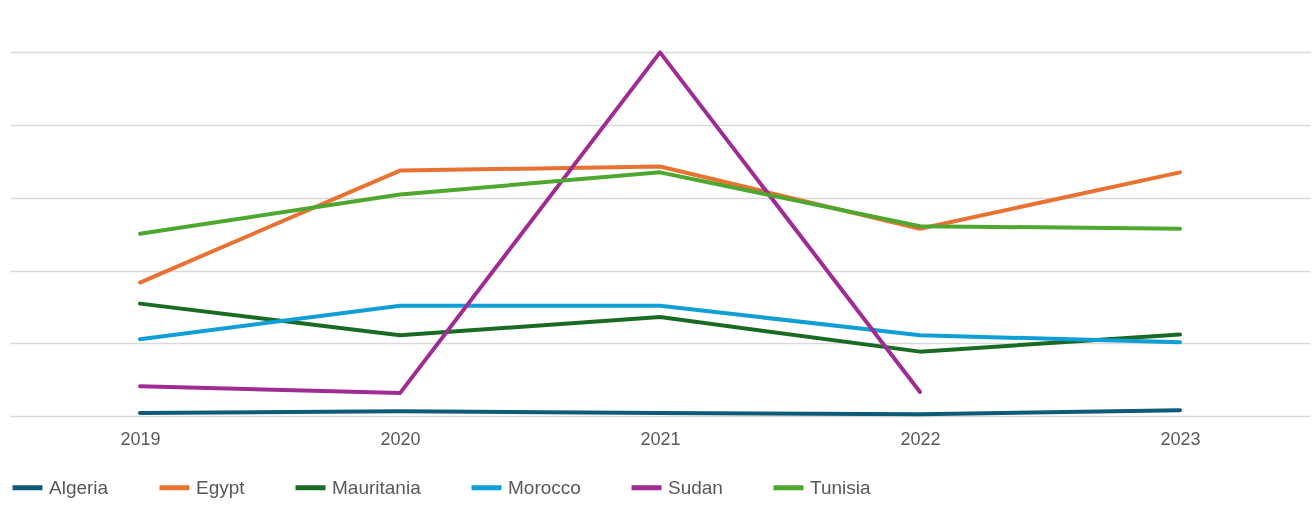 The height and width of the screenshot is (527, 1314). What do you see at coordinates (377, 487) in the screenshot?
I see `legend-label: Mauritania` at bounding box center [377, 487].